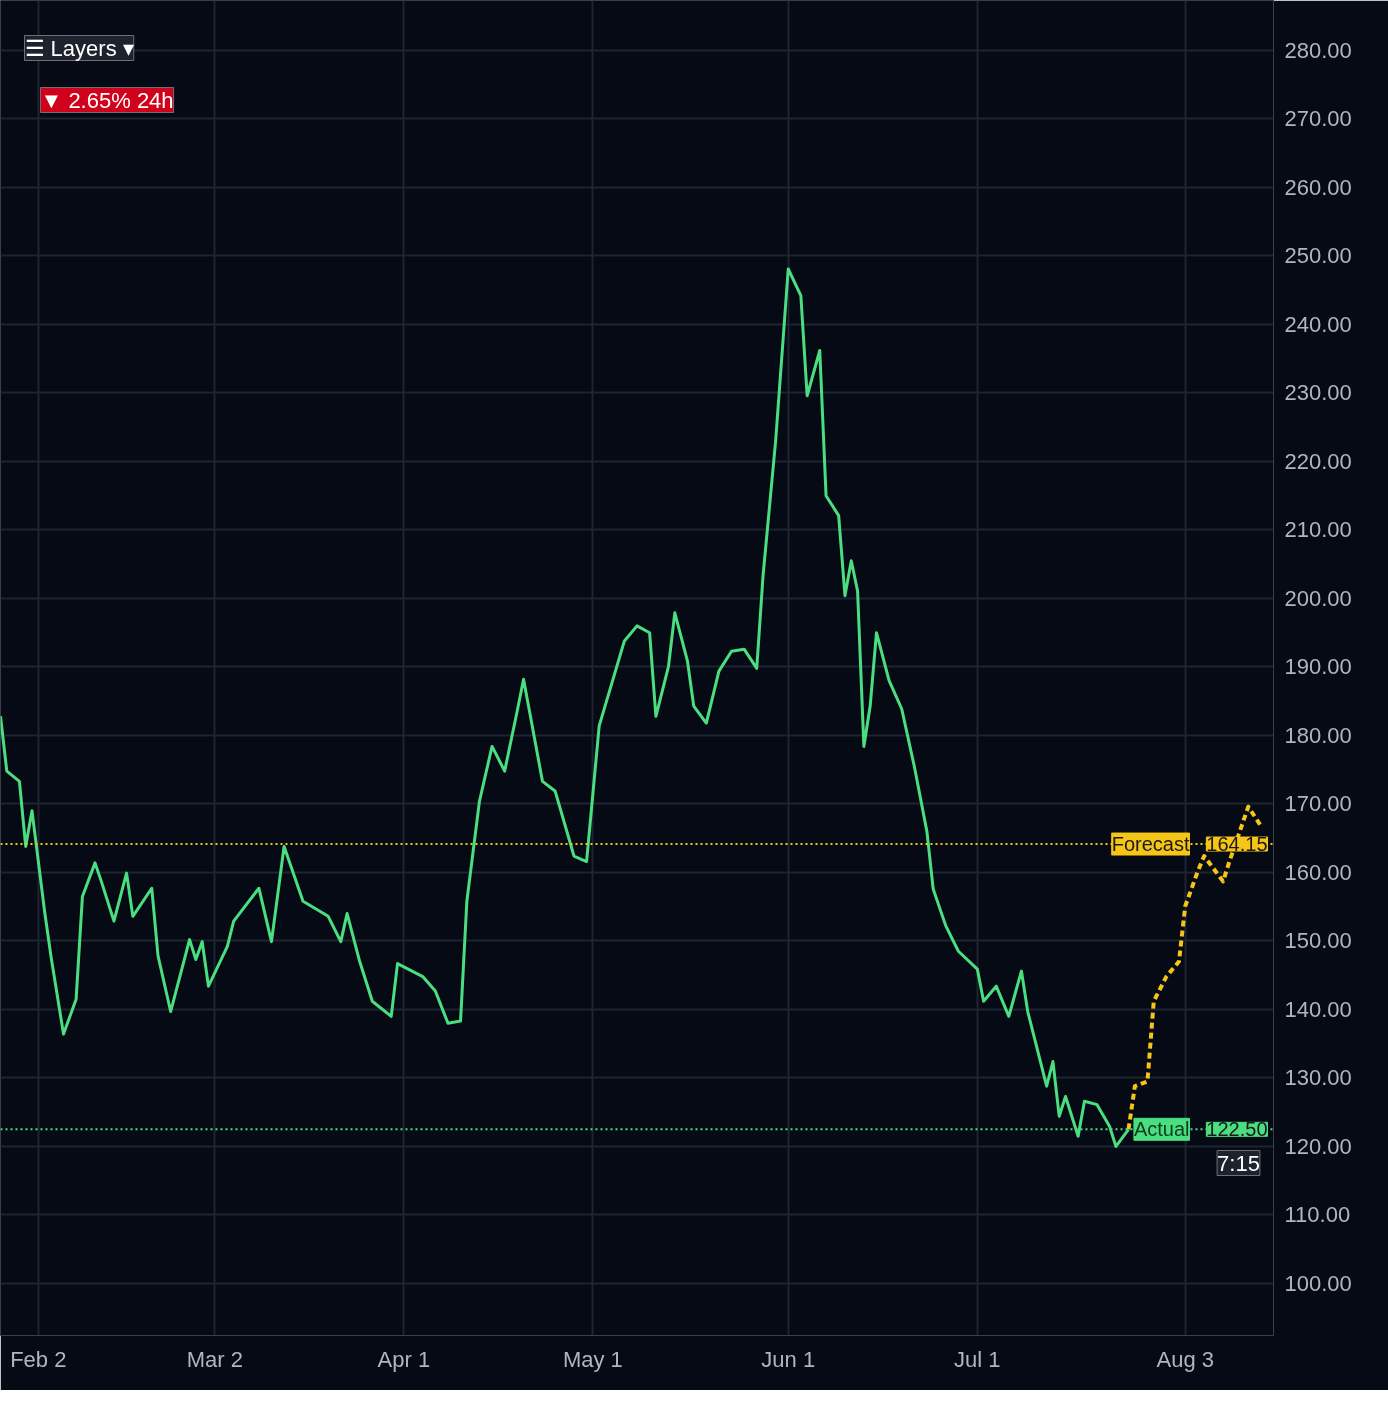 Image resolution: width=1388 pixels, height=1402 pixels. I want to click on annotation: ☰ Layers ▾, so click(79, 48).